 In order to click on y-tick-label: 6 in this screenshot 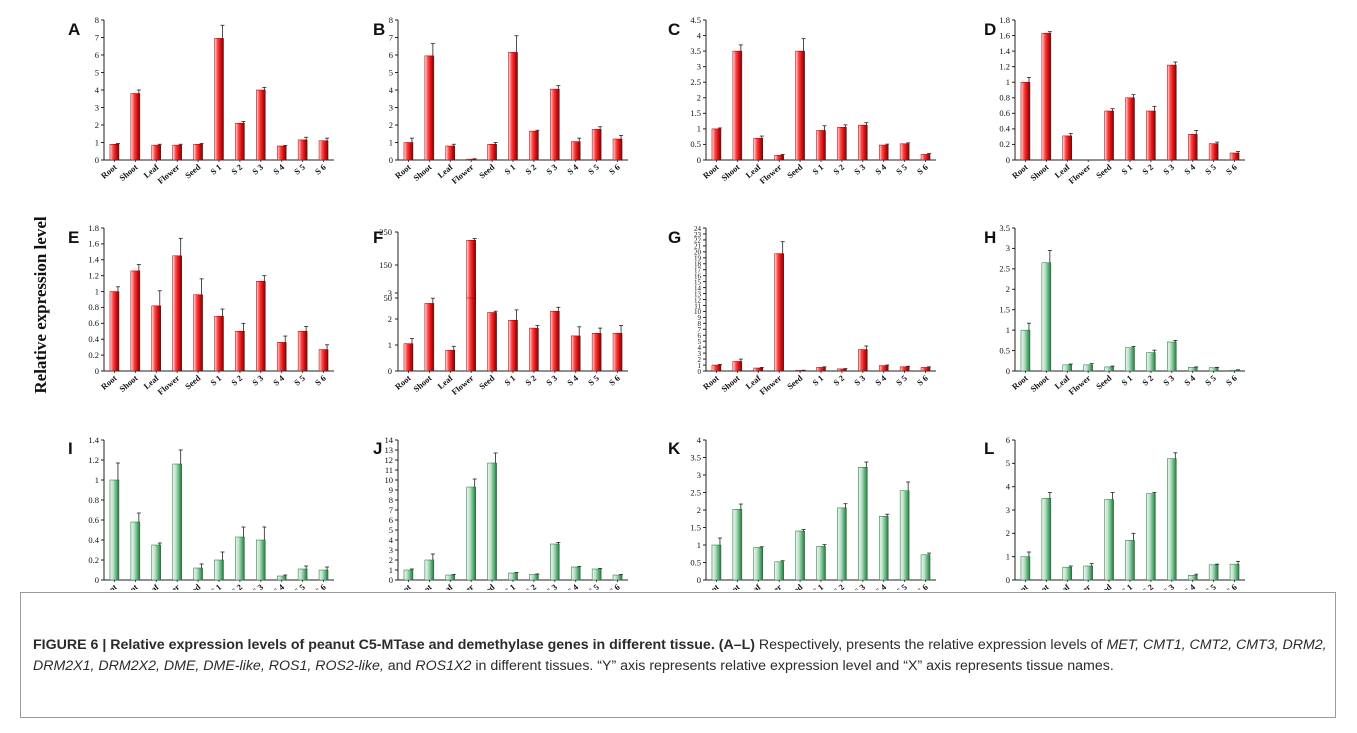, I will do `click(700, 336)`.